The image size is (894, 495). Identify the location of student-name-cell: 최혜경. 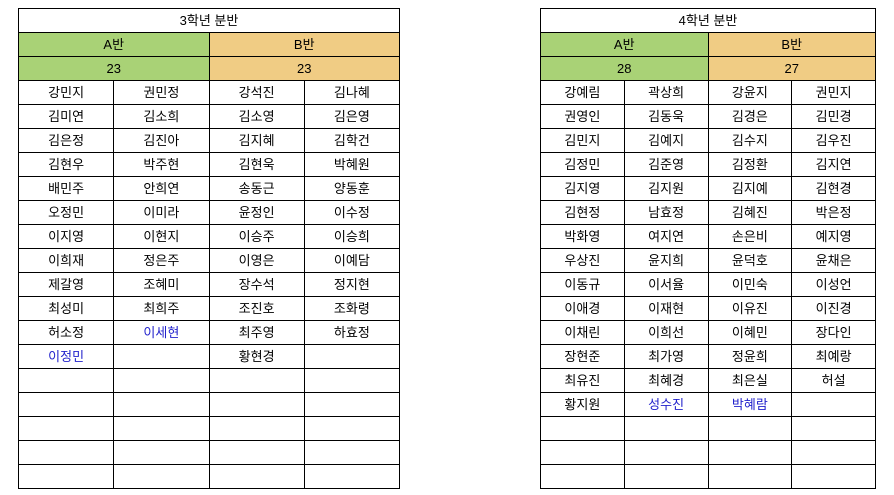
(666, 380).